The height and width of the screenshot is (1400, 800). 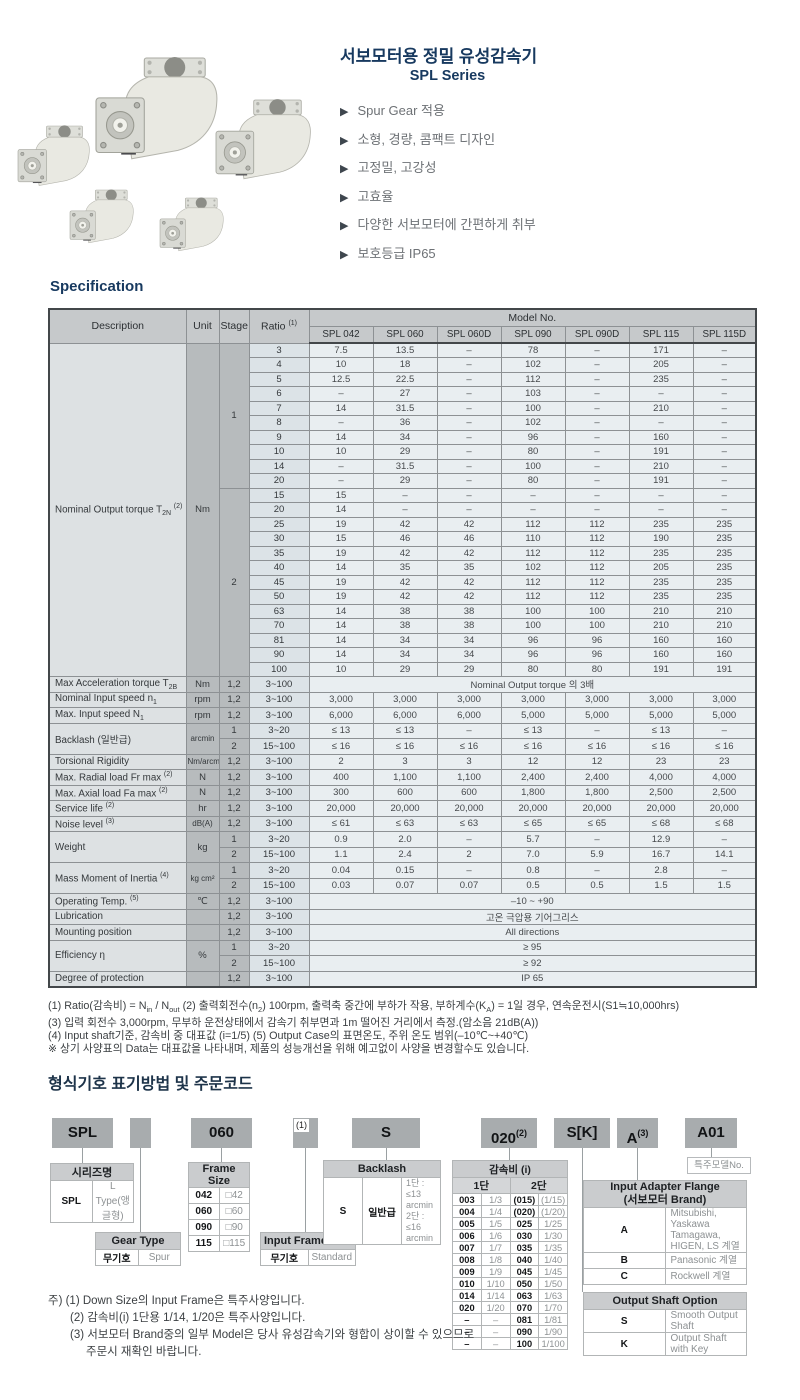 I want to click on spec-ratio: 15, so click(x=279, y=495).